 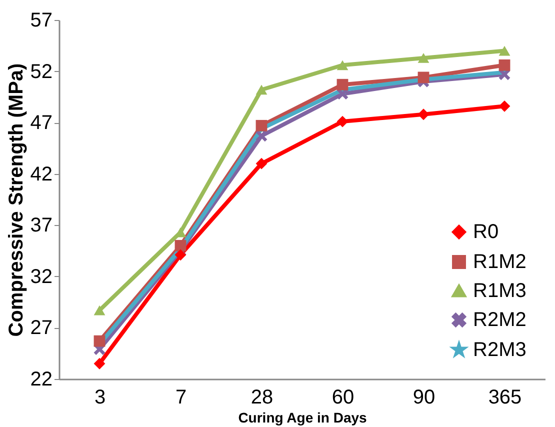 I want to click on y-tick-label: 42, so click(x=41, y=174).